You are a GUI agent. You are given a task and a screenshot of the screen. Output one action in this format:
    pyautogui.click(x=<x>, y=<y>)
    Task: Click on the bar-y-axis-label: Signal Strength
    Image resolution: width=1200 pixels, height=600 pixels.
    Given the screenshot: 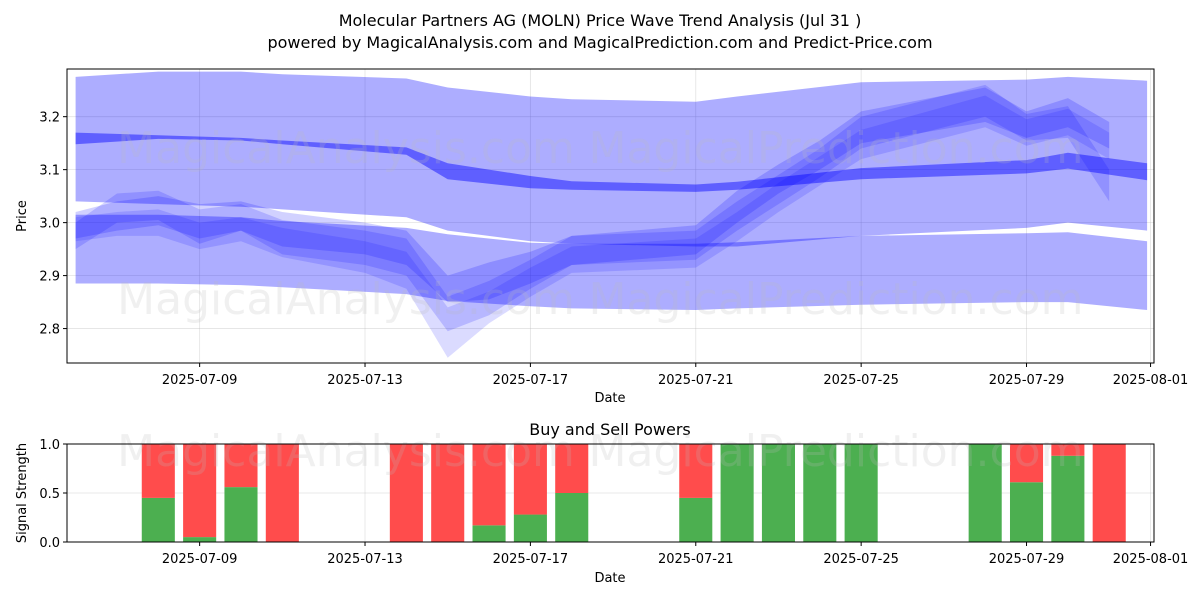 What is the action you would take?
    pyautogui.click(x=22, y=493)
    